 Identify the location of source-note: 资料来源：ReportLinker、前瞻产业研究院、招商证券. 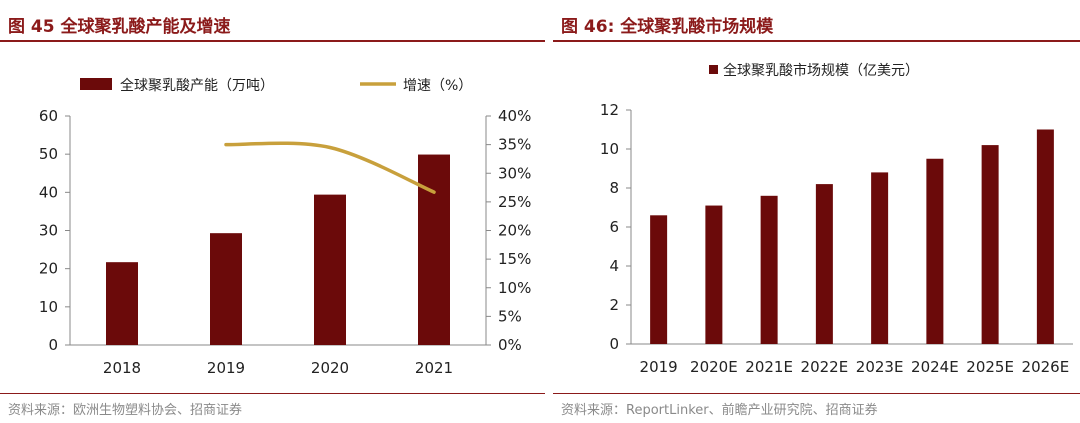
(719, 410).